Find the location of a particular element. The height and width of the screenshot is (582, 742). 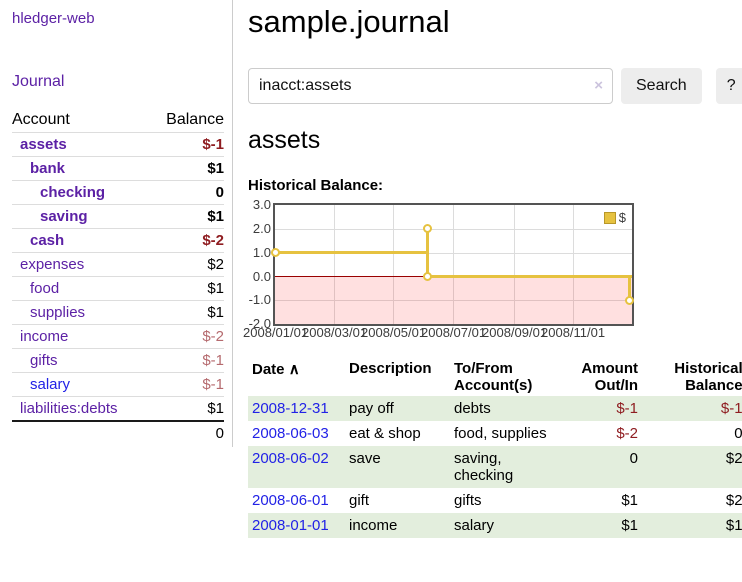

transaction-accounts: salary is located at coordinates (506, 525).